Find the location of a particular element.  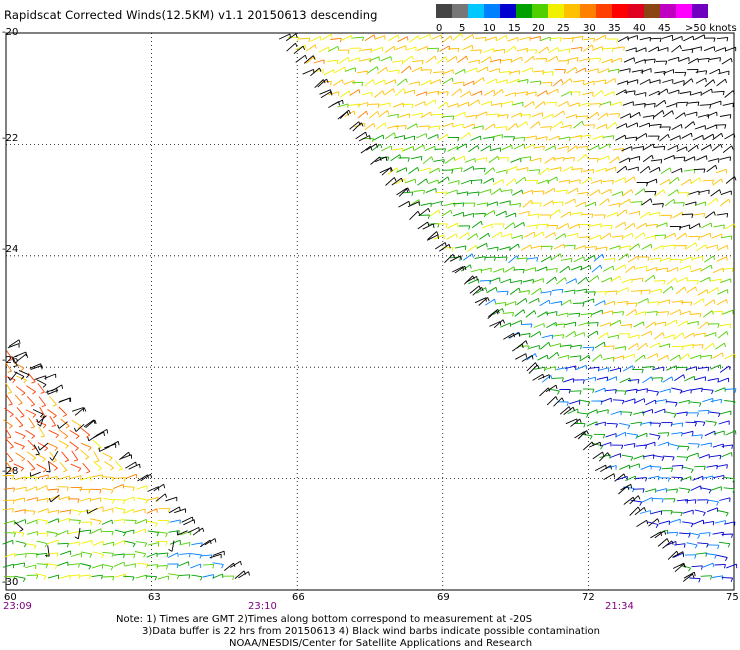

lat-tick-label: -30 is located at coordinates (10, 582).